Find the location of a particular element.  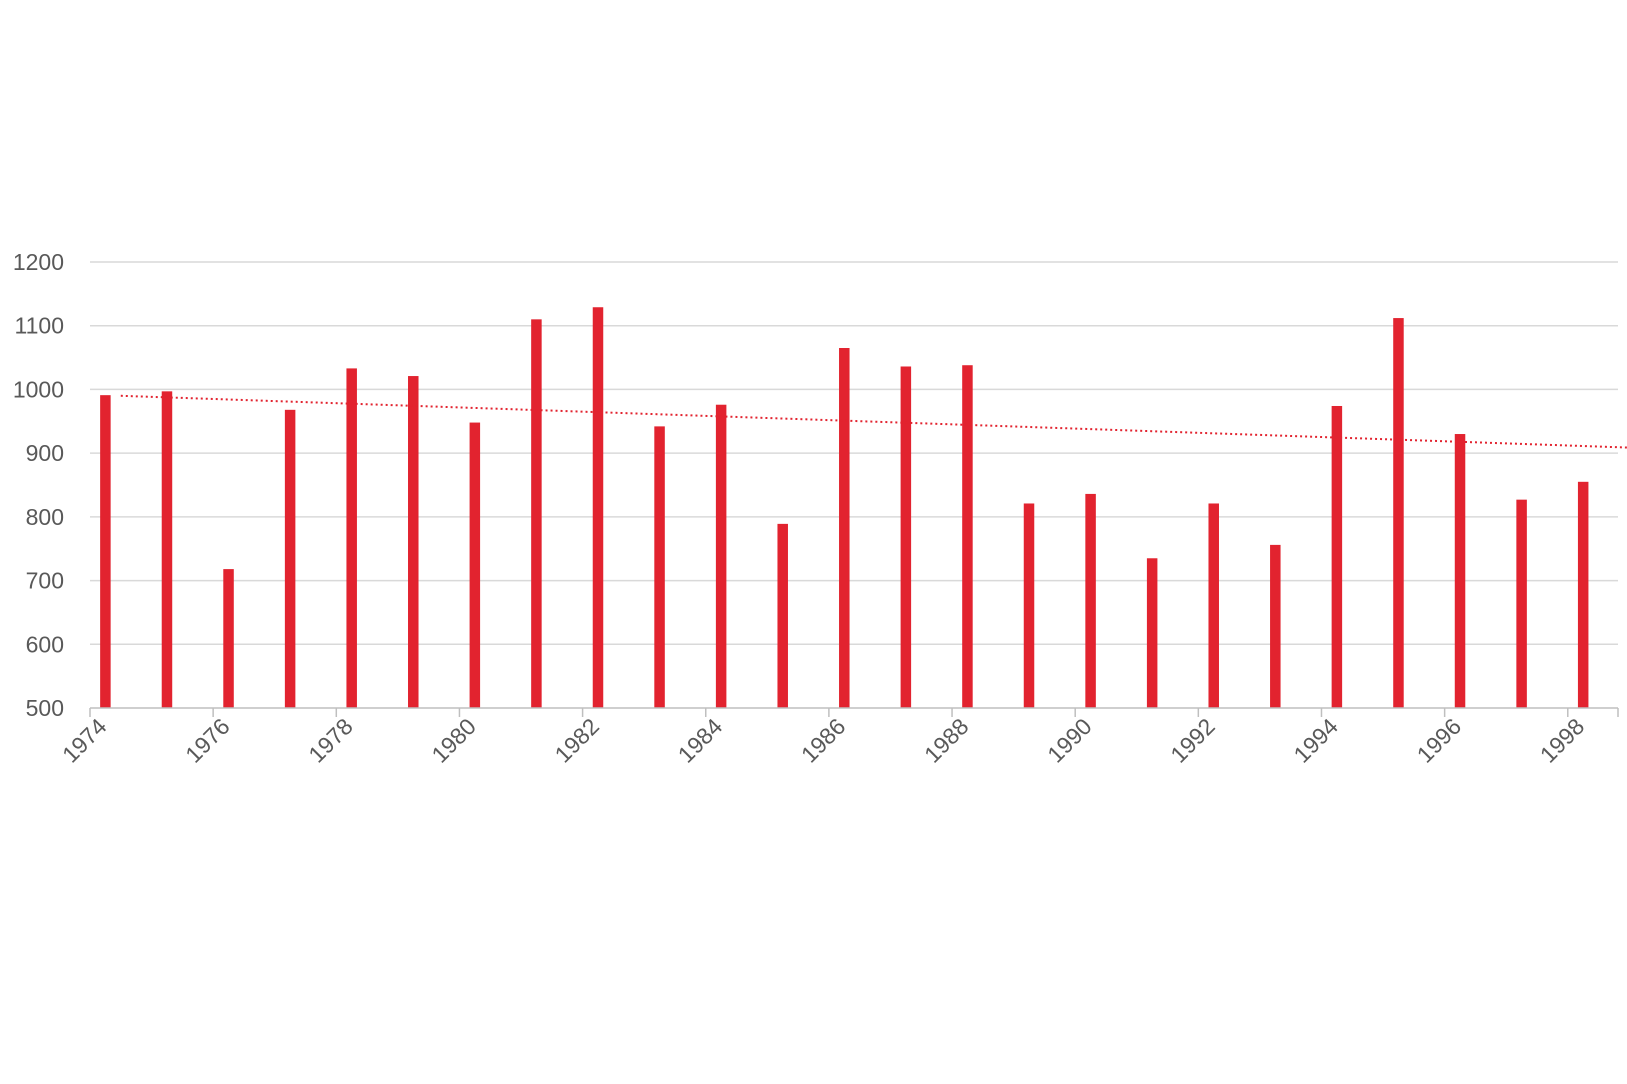

x-tick-label: 1976 is located at coordinates (207, 740).